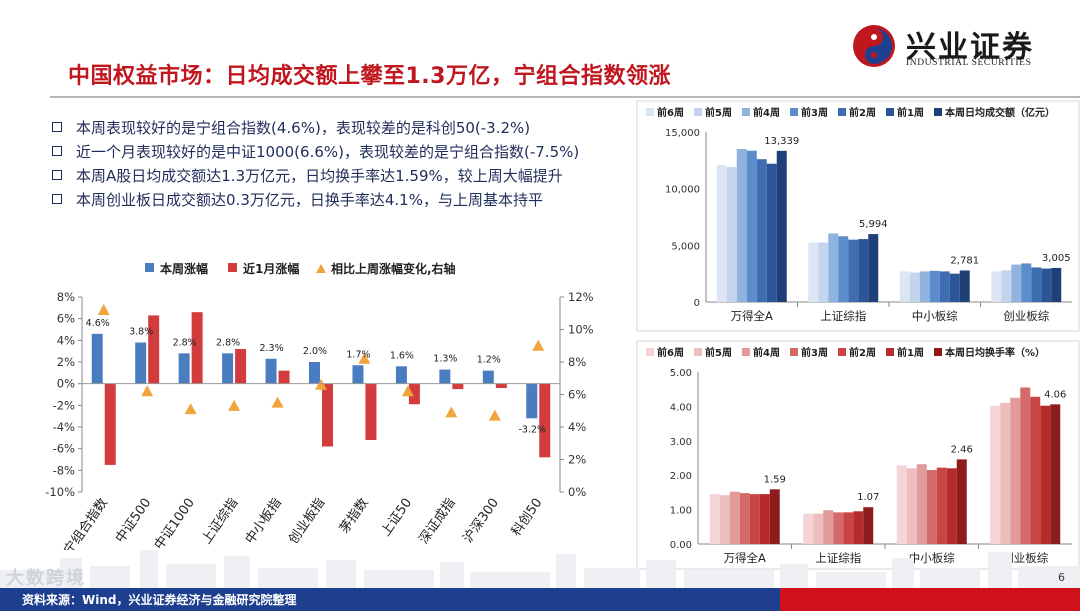 The width and height of the screenshot is (1080, 611). Describe the element at coordinates (402, 355) in the screenshot. I see `data-label: 1.6%` at that location.